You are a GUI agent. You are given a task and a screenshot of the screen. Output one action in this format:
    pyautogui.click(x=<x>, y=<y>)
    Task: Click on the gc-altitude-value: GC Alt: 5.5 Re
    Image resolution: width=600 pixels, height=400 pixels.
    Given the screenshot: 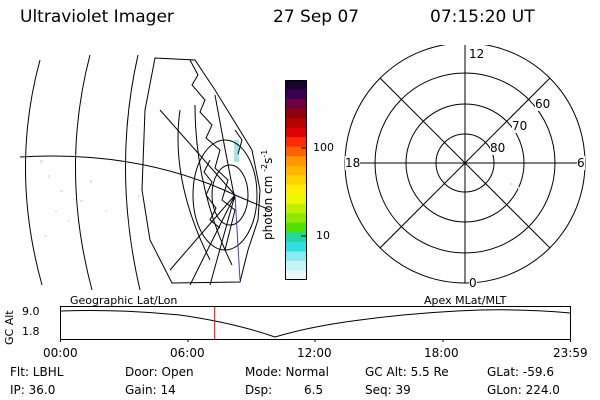 What is the action you would take?
    pyautogui.click(x=407, y=372)
    